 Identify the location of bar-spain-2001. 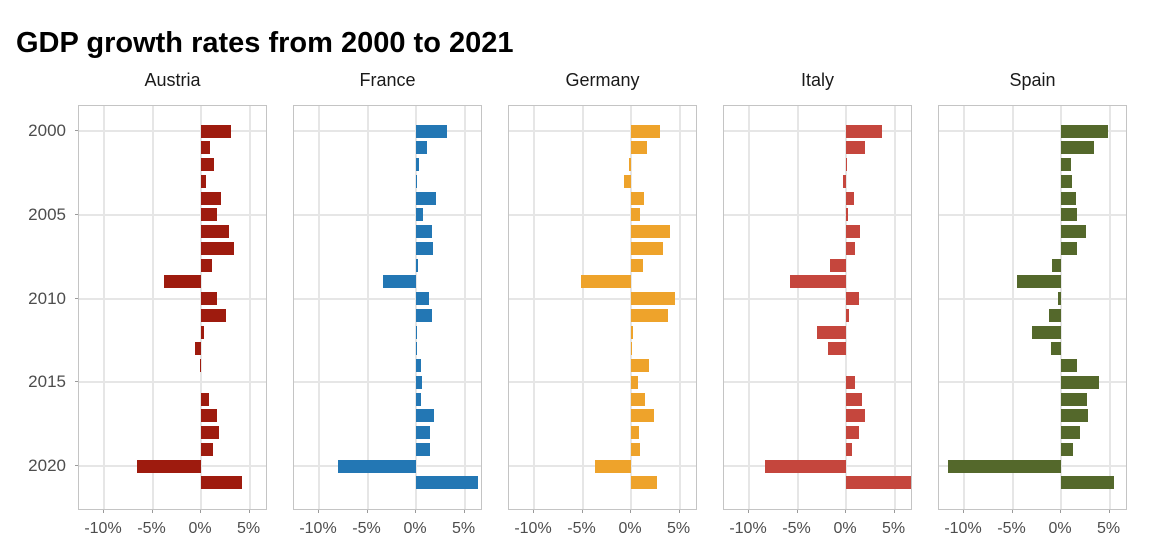
(1077, 148).